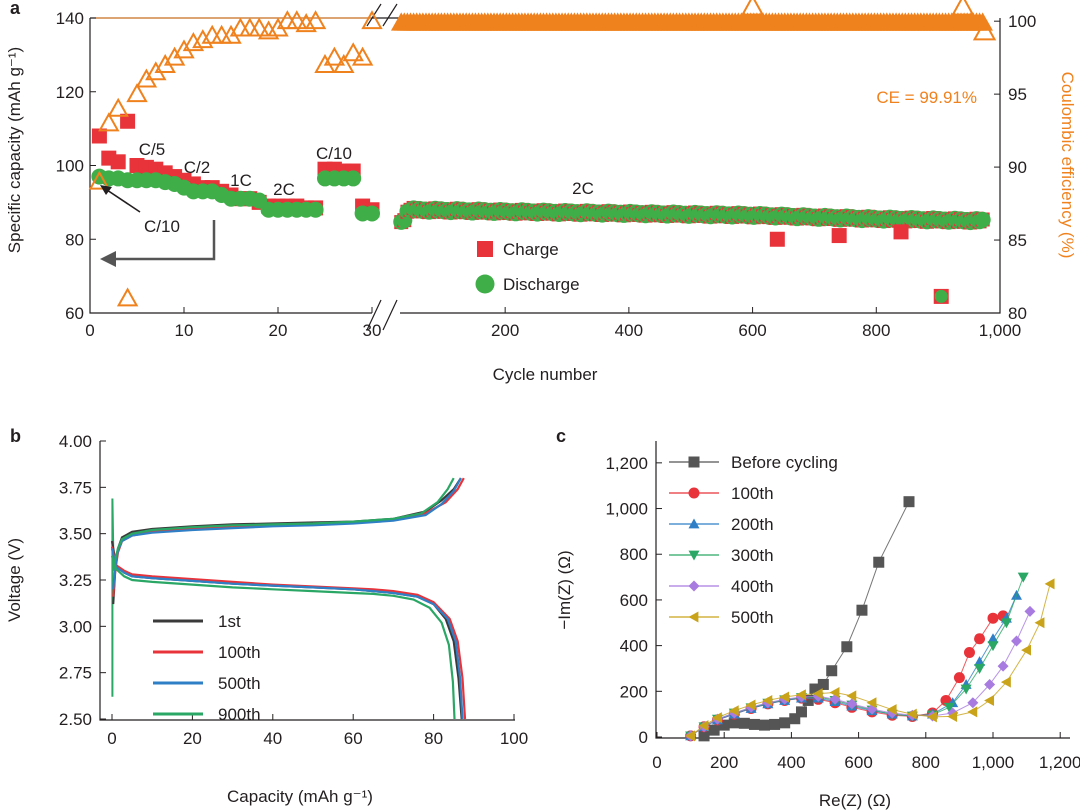 The image size is (1080, 810). Describe the element at coordinates (634, 554) in the screenshot. I see `y-tick-label: 800` at that location.